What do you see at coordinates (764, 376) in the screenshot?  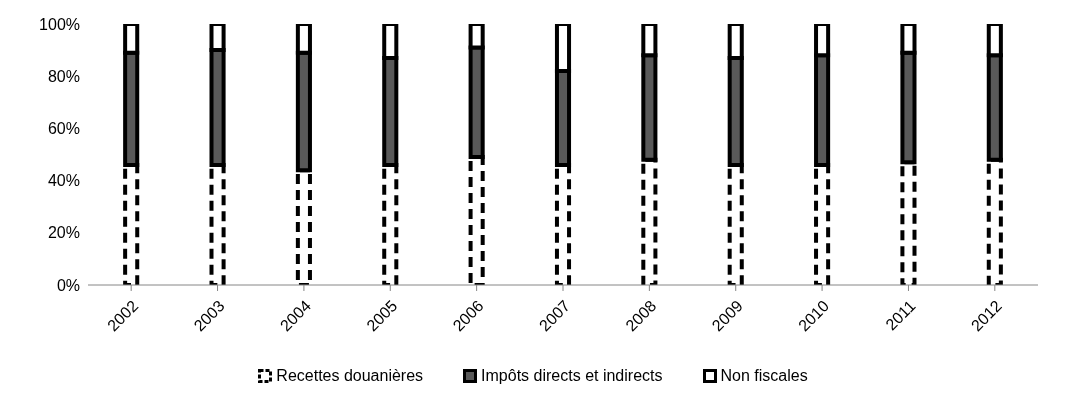 I see `legend-label: Non fiscales` at bounding box center [764, 376].